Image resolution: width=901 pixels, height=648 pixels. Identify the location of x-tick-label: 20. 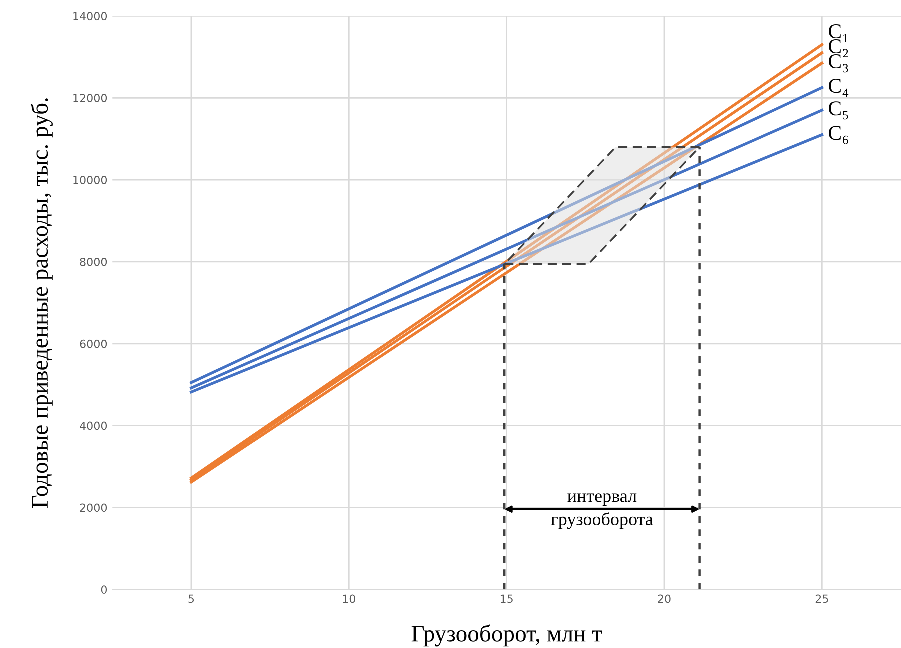
(664, 599).